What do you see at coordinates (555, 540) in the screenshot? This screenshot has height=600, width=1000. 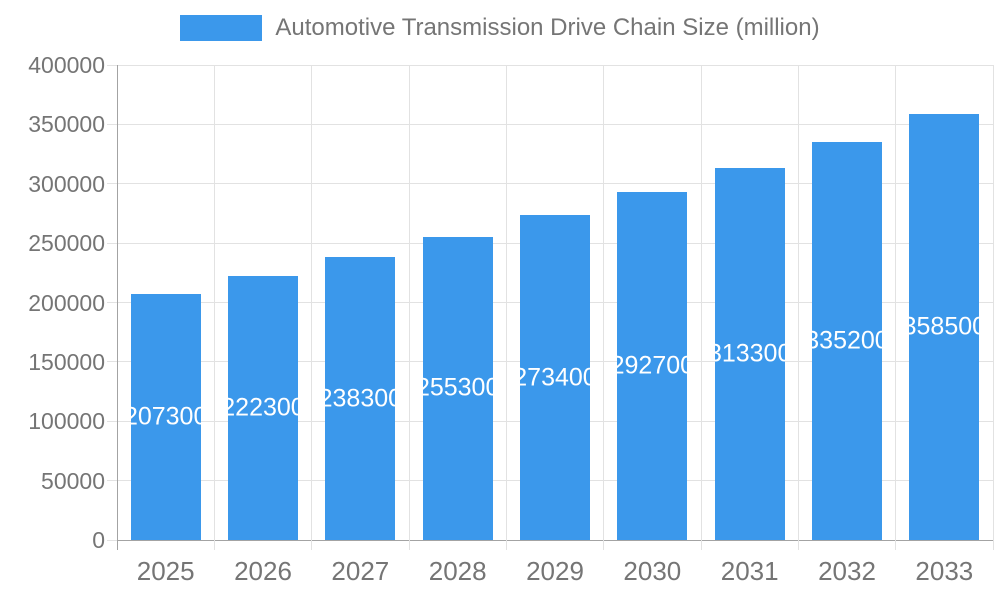 I see `x-axis-line` at bounding box center [555, 540].